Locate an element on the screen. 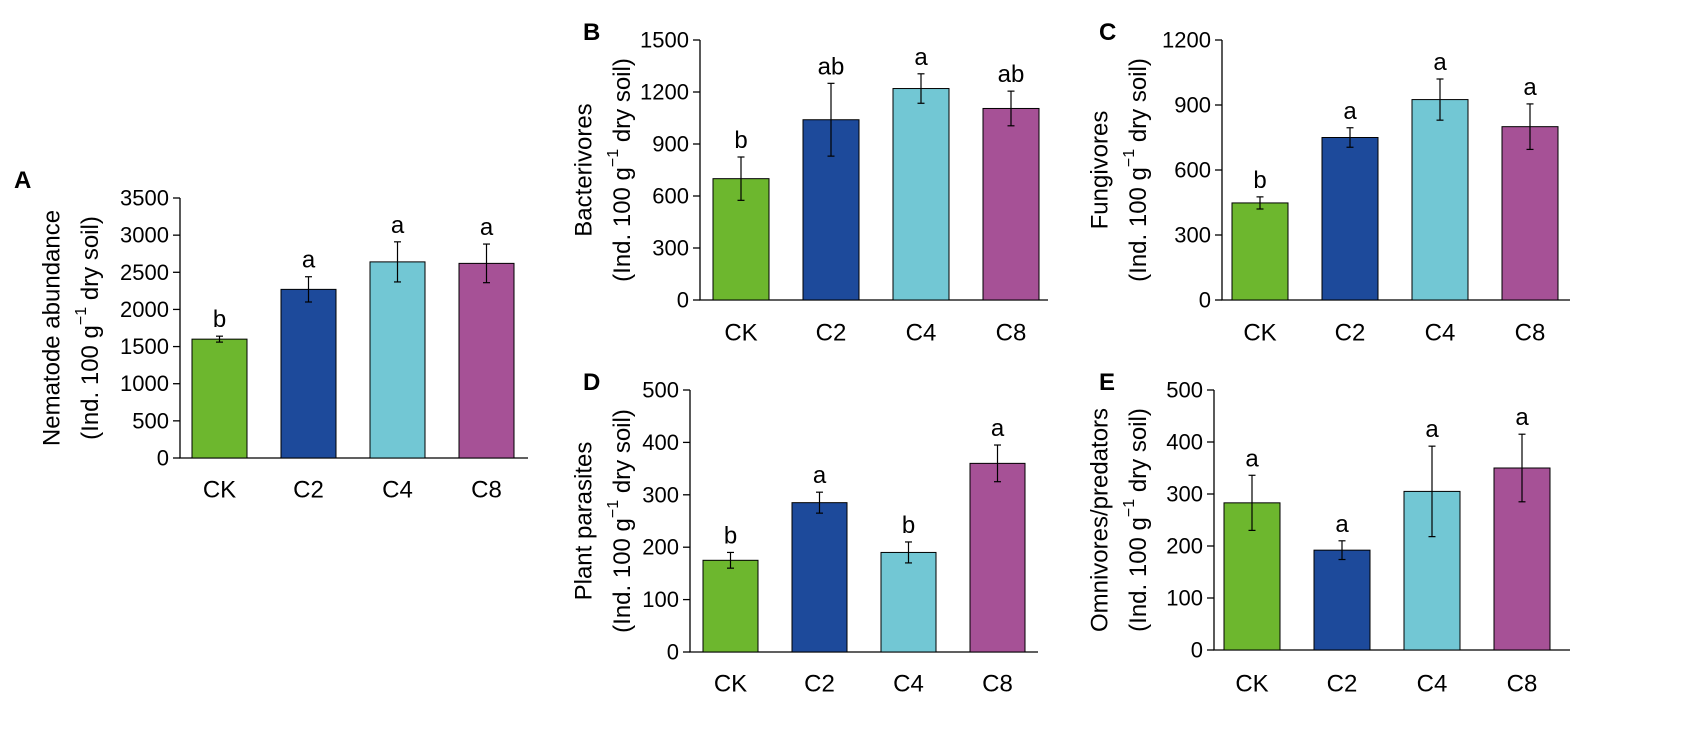 This screenshot has width=1684, height=736. y-tick-label: 900 is located at coordinates (670, 144).